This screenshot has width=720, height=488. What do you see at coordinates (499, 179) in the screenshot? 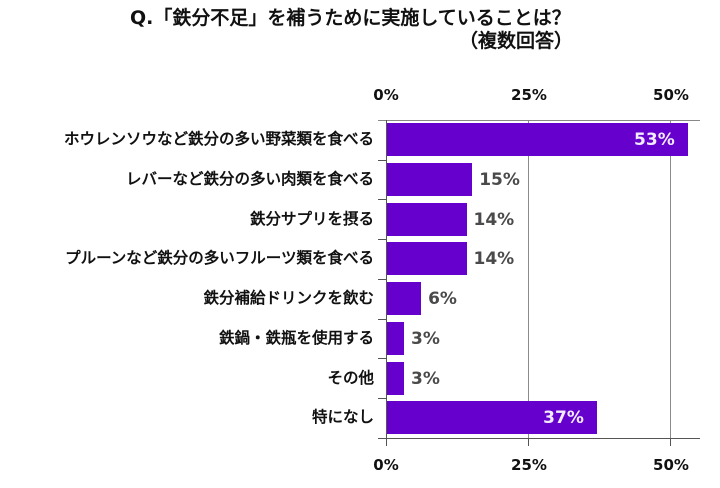
I see `value-label: 15%` at bounding box center [499, 179].